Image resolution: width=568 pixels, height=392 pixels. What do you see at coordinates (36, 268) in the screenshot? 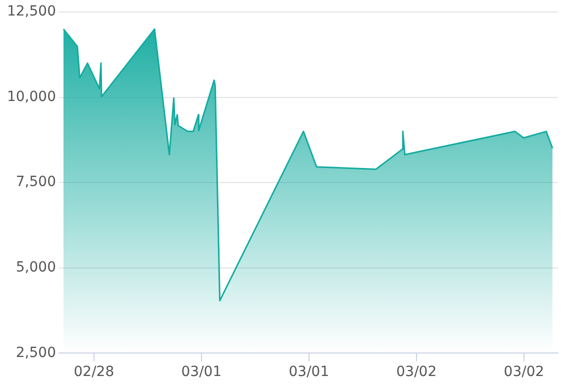
I see `y-tick-label: 5,000` at bounding box center [36, 268].